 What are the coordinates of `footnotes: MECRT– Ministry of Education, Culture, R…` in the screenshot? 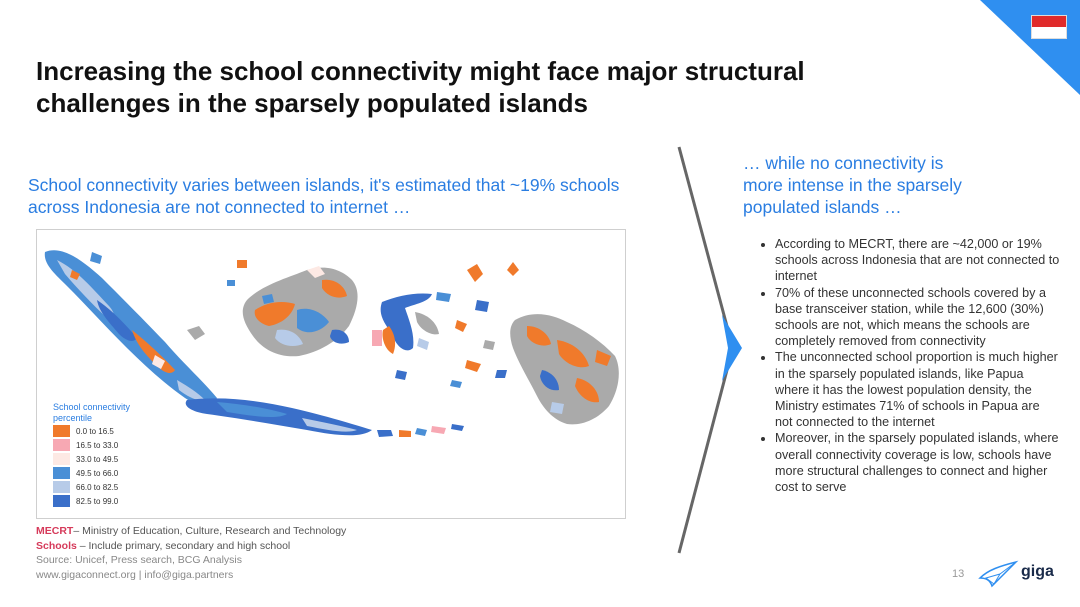 It's located at (191, 553).